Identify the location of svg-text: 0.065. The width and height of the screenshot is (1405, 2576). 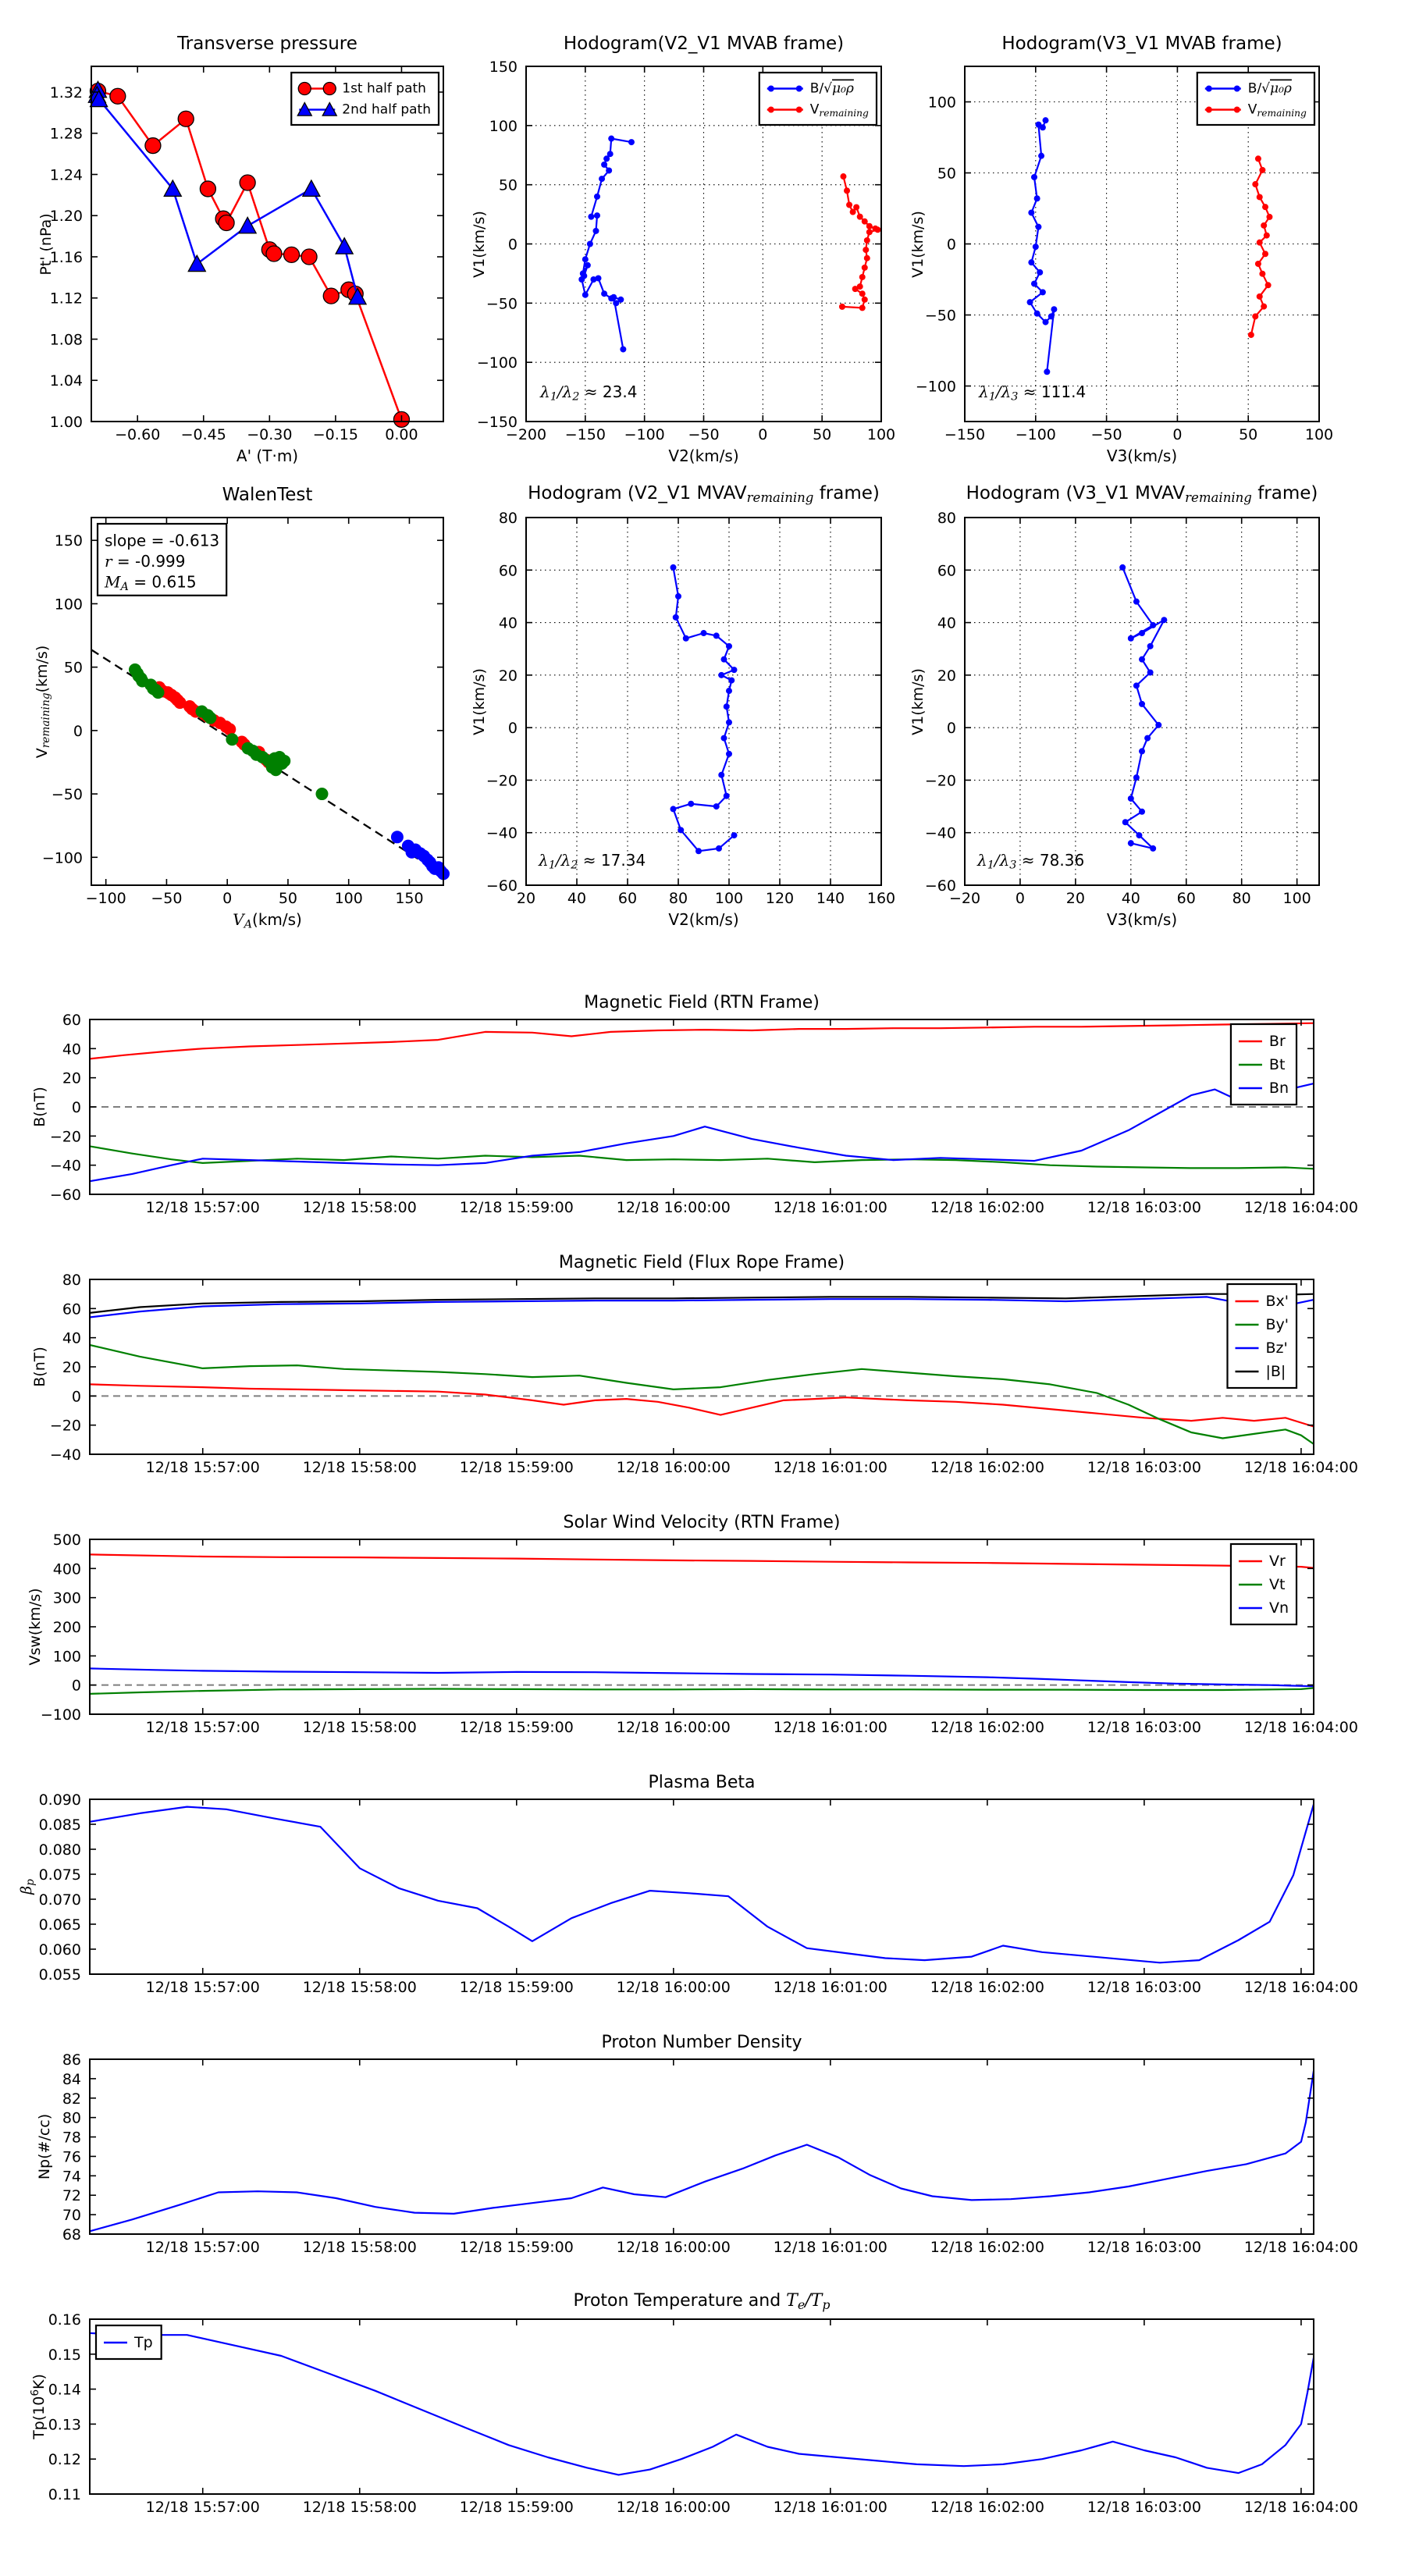
(60, 1925).